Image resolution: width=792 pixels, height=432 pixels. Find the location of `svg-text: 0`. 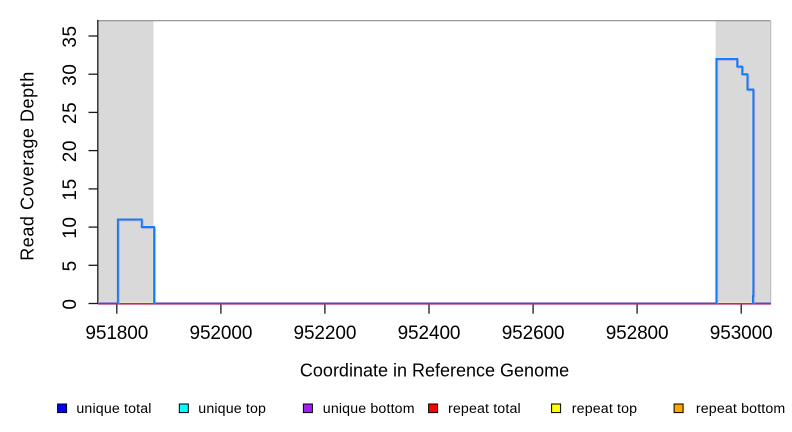

svg-text: 0 is located at coordinates (70, 303).